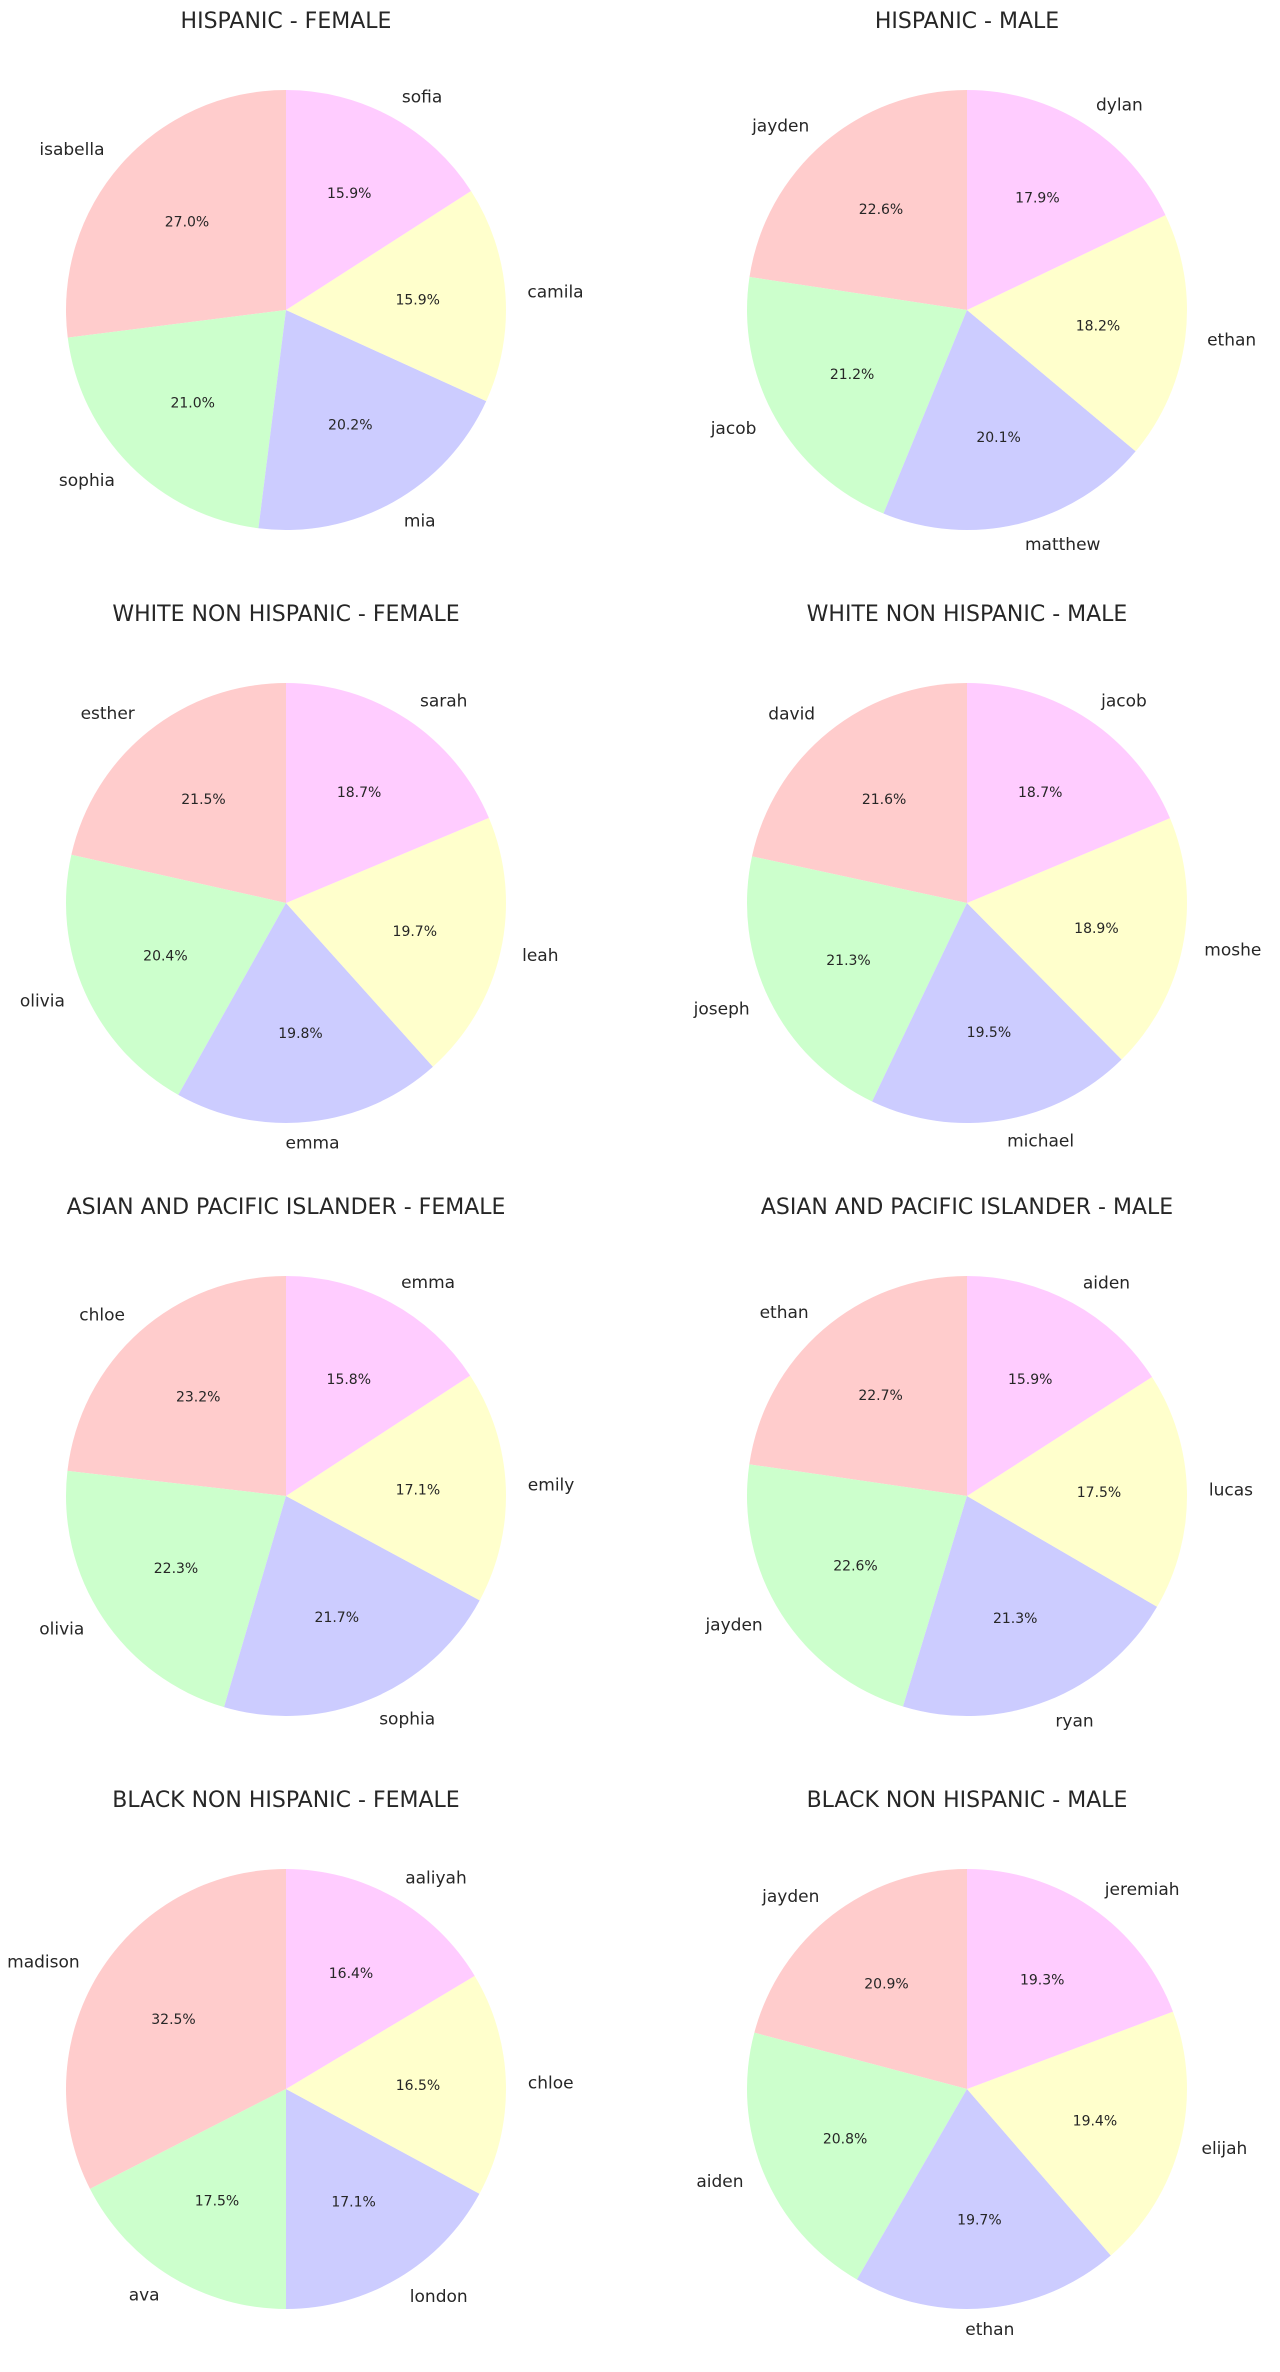  I want to click on pie-slice-ava, so click(187, 2199).